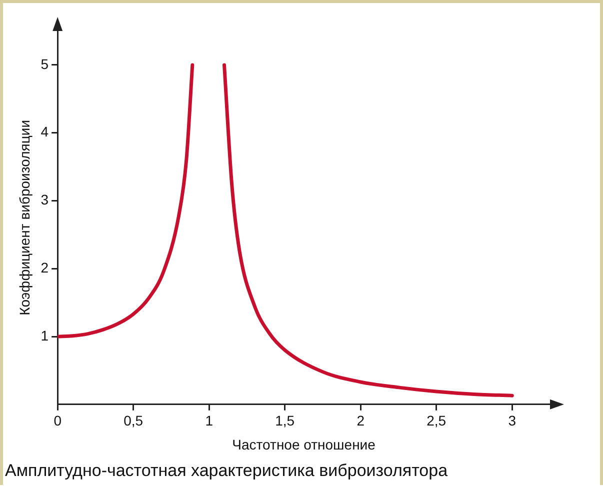 The image size is (603, 486). What do you see at coordinates (360, 420) in the screenshot?
I see `x-tick-label: 2` at bounding box center [360, 420].